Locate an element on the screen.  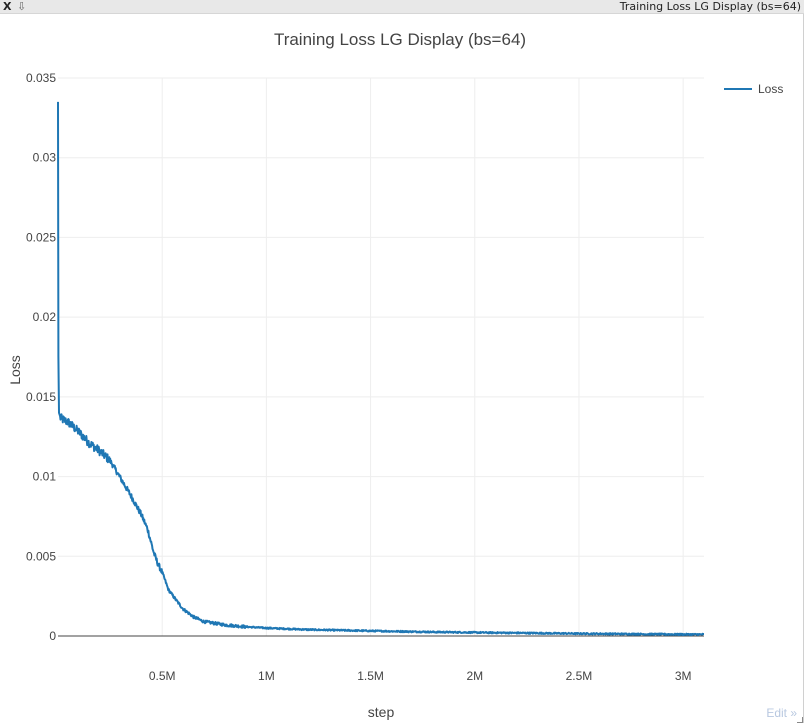
edit-link: Edit » is located at coordinates (781, 713).